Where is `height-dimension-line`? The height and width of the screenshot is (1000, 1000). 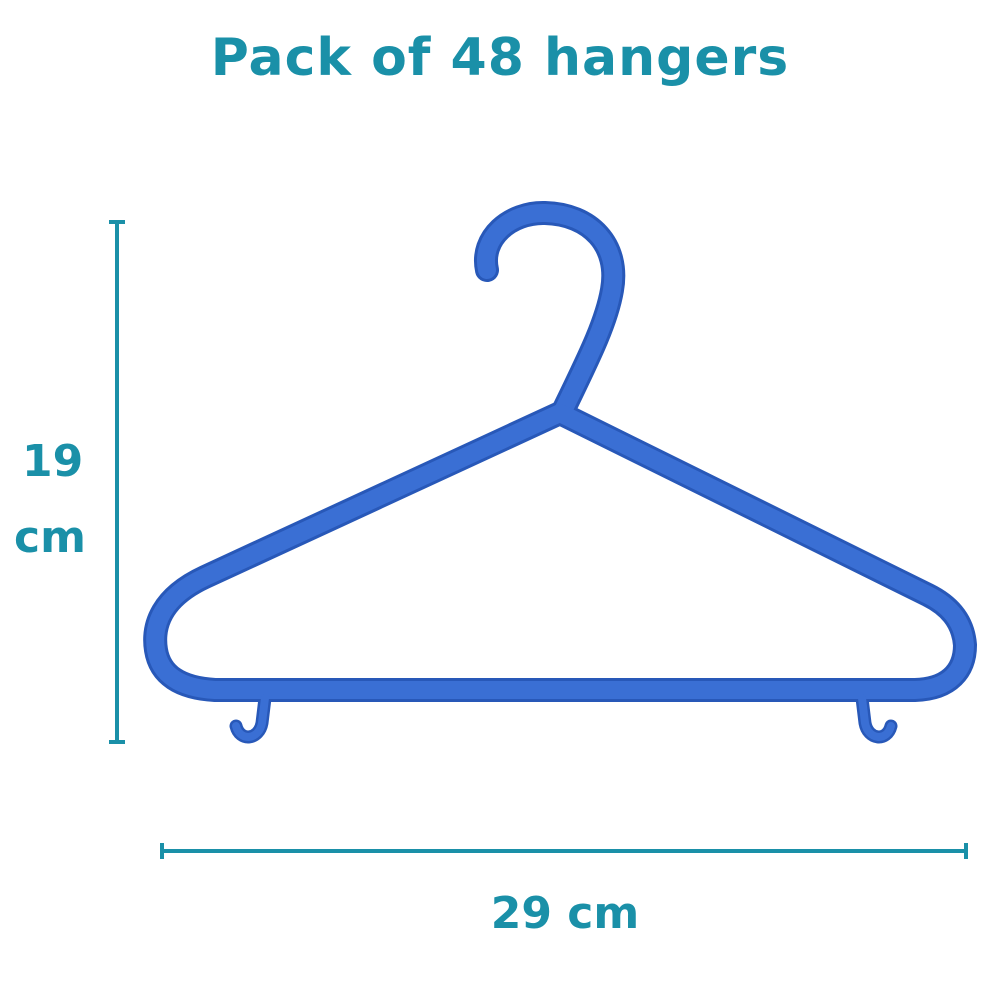
height-dimension-line is located at coordinates (117, 482).